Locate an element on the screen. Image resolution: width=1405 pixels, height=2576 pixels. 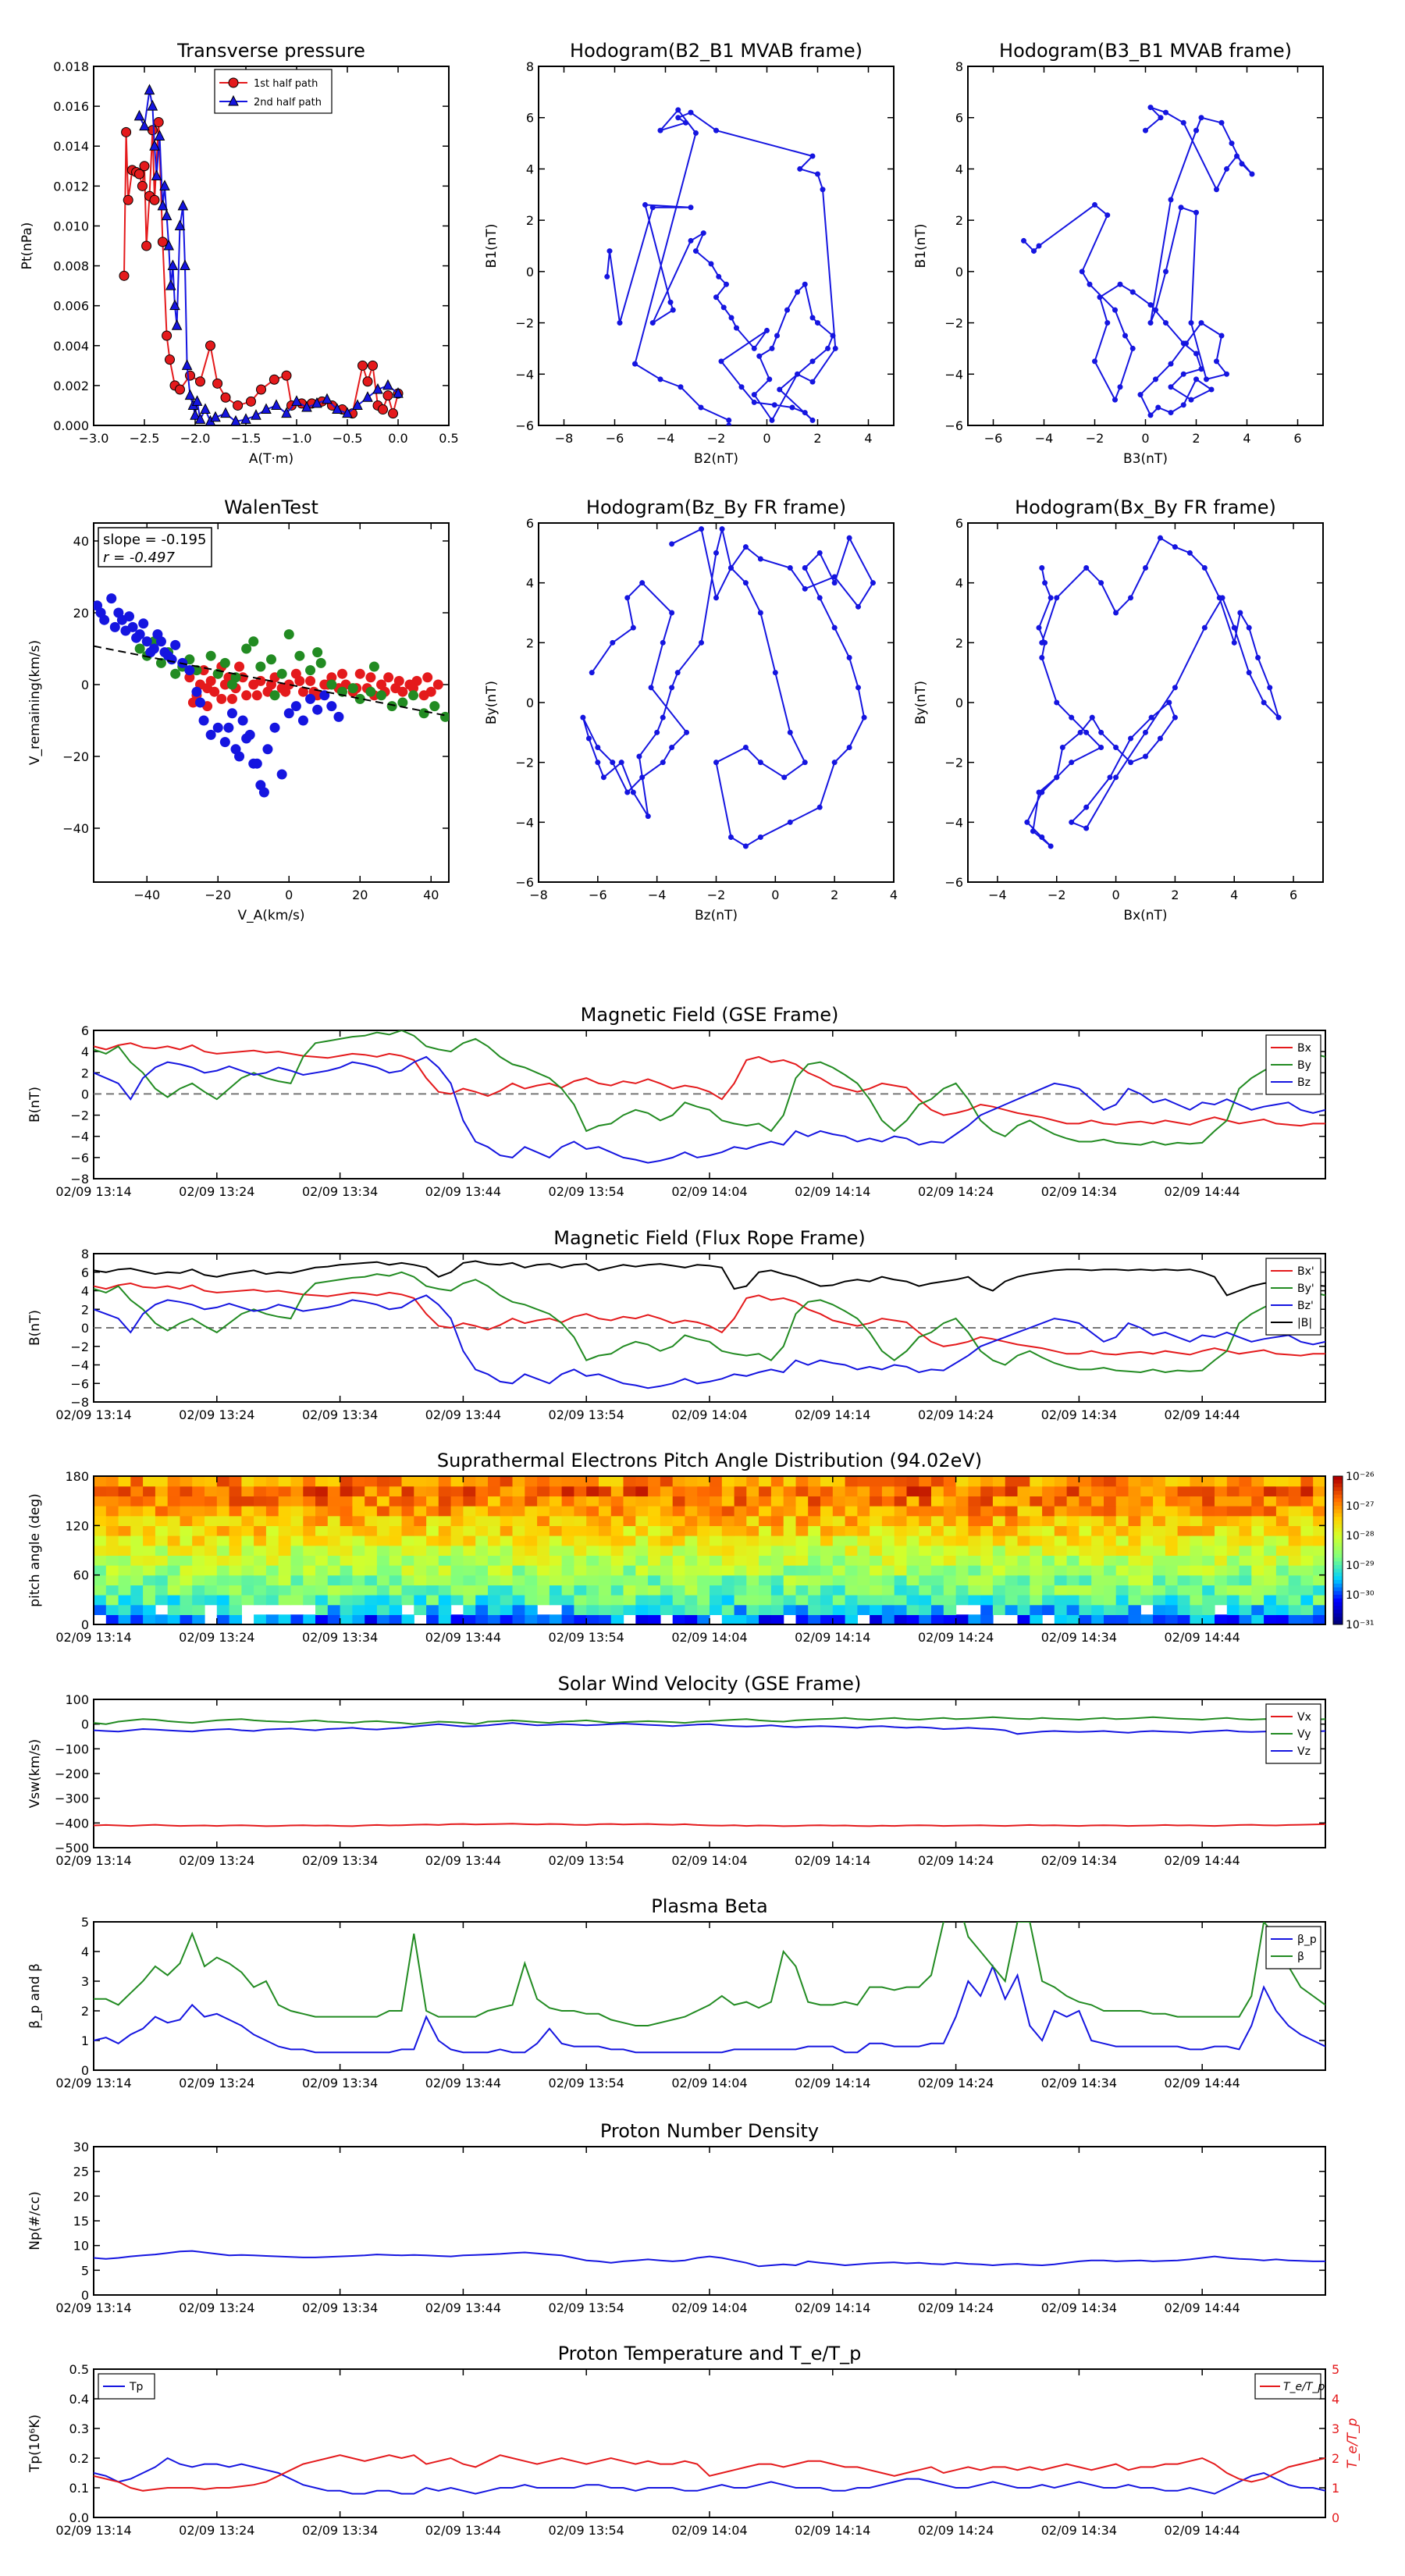
time-tick-label: 02/09 14:34 is located at coordinates (1079, 1637).